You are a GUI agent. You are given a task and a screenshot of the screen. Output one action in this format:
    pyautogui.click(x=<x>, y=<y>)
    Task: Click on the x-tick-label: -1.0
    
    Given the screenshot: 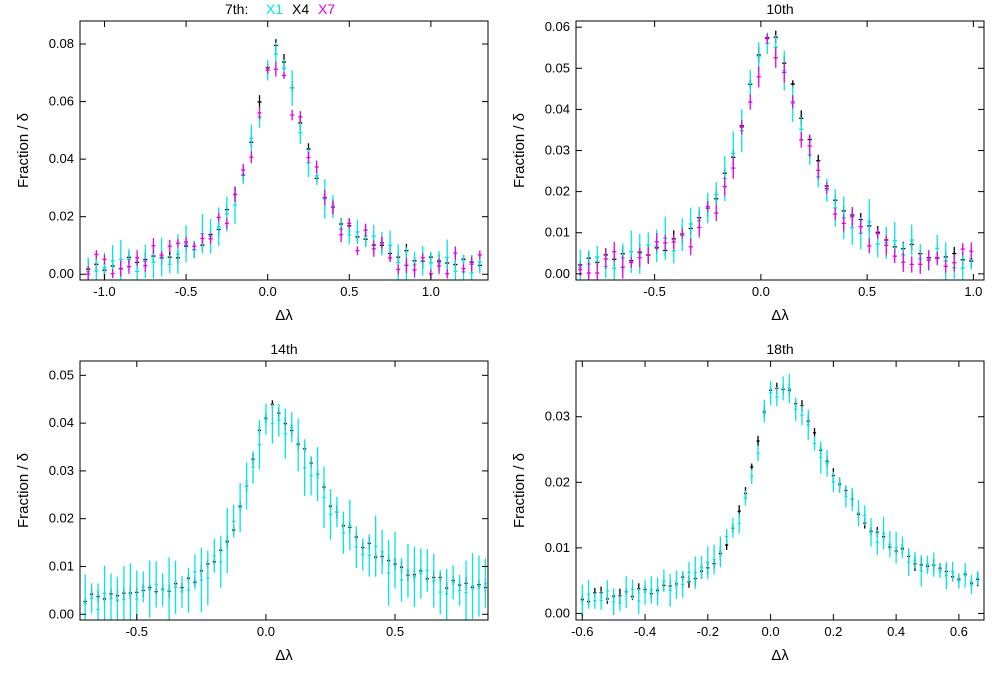 What is the action you would take?
    pyautogui.click(x=104, y=291)
    